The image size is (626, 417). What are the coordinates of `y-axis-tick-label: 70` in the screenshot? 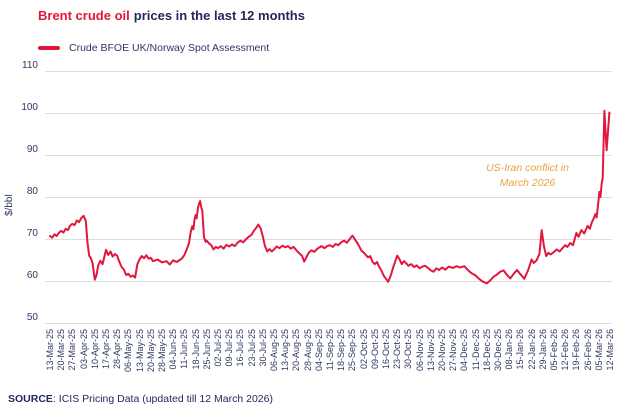 It's located at (32, 233).